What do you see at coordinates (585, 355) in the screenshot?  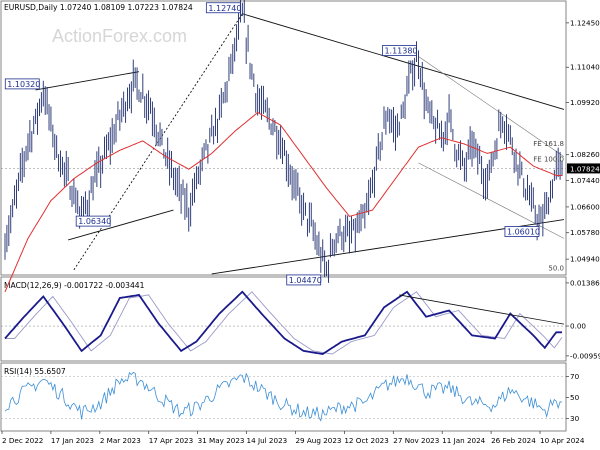 I see `macd-y-tick-label: -0.009599` at bounding box center [585, 355].